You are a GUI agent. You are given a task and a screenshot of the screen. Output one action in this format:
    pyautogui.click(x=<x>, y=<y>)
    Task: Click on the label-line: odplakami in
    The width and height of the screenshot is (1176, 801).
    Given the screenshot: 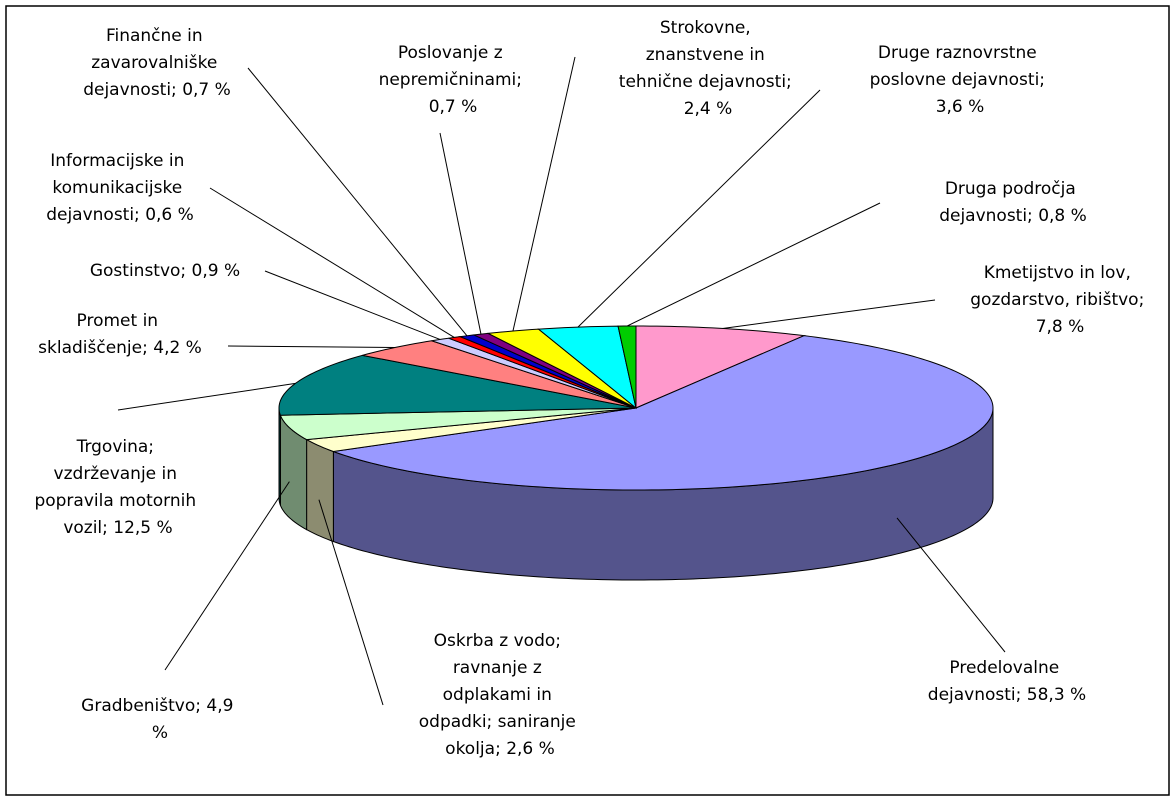 What is the action you would take?
    pyautogui.click(x=500, y=695)
    